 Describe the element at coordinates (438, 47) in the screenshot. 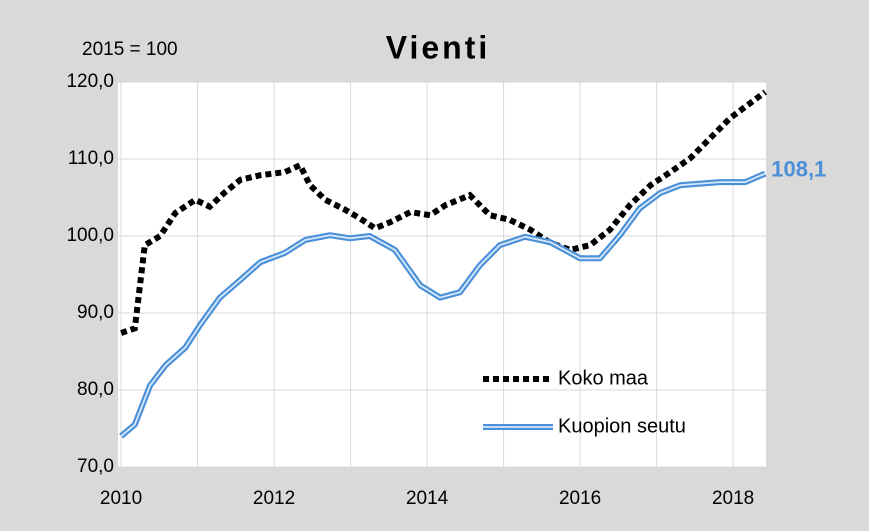

I see `chart-title: Vienti` at that location.